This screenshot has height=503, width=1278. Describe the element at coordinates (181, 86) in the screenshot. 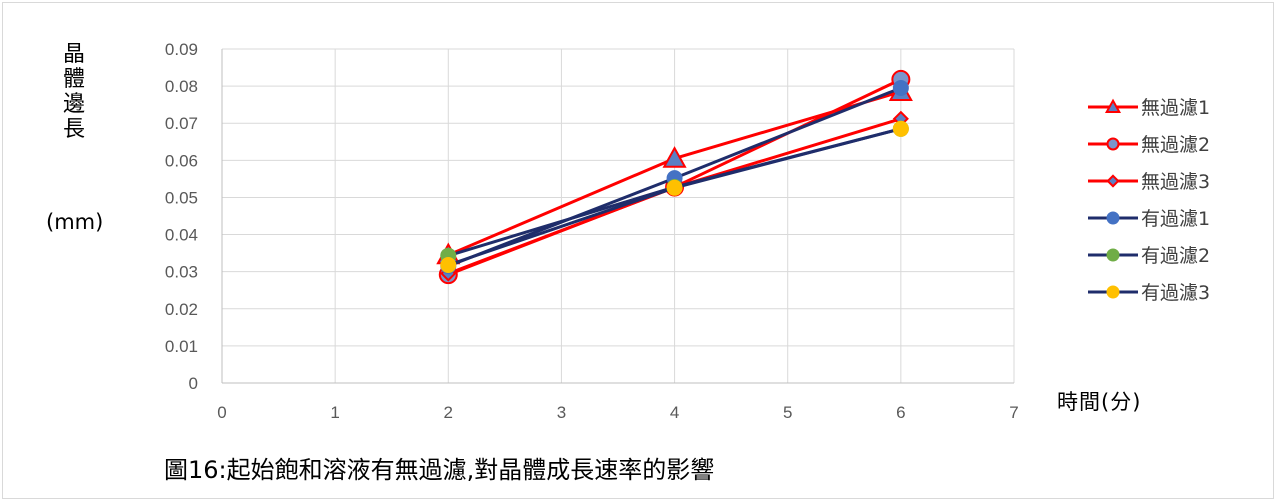

I see `y-tick-label: 0.08` at that location.